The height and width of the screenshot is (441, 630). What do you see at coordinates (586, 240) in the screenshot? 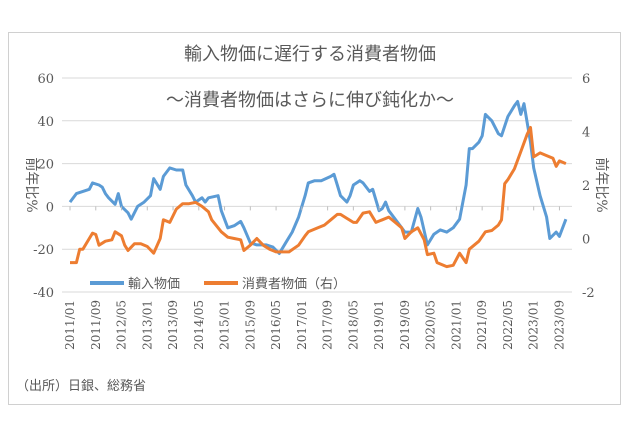
I see `y-right-tick-label: 0` at bounding box center [586, 240].